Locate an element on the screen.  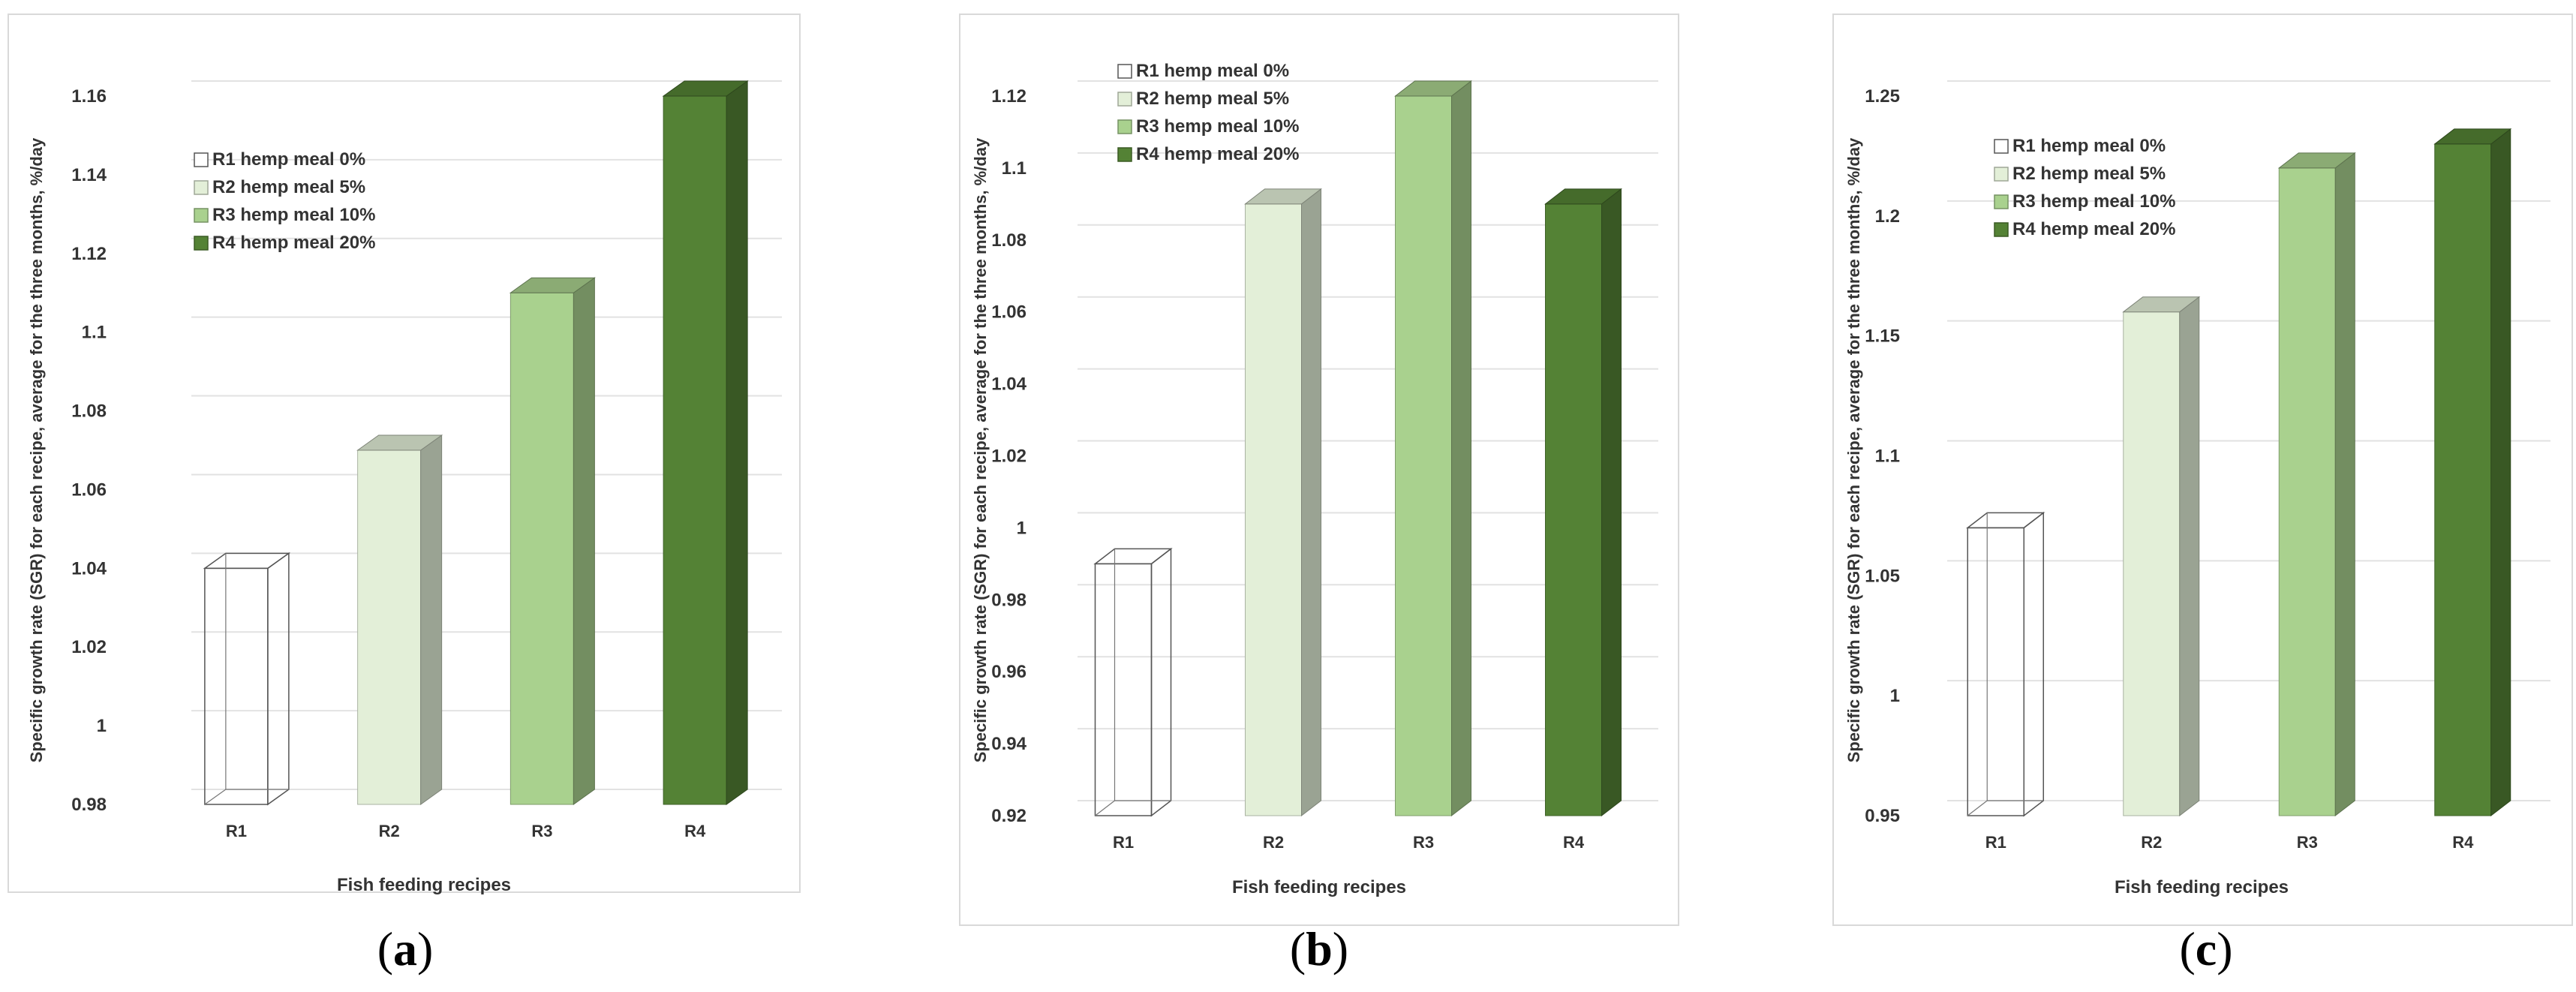
y-tick-label: 0.98 is located at coordinates (89, 805).